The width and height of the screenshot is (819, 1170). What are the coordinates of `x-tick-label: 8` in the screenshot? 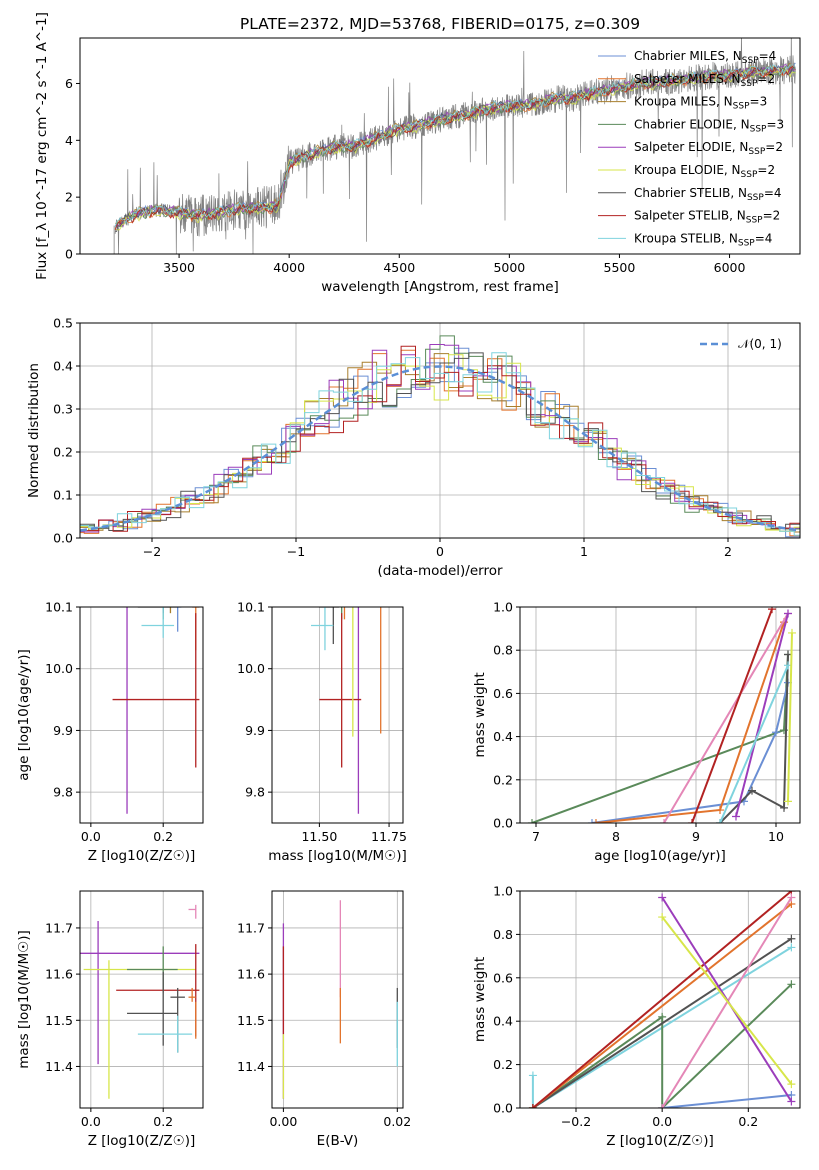 It's located at (616, 836).